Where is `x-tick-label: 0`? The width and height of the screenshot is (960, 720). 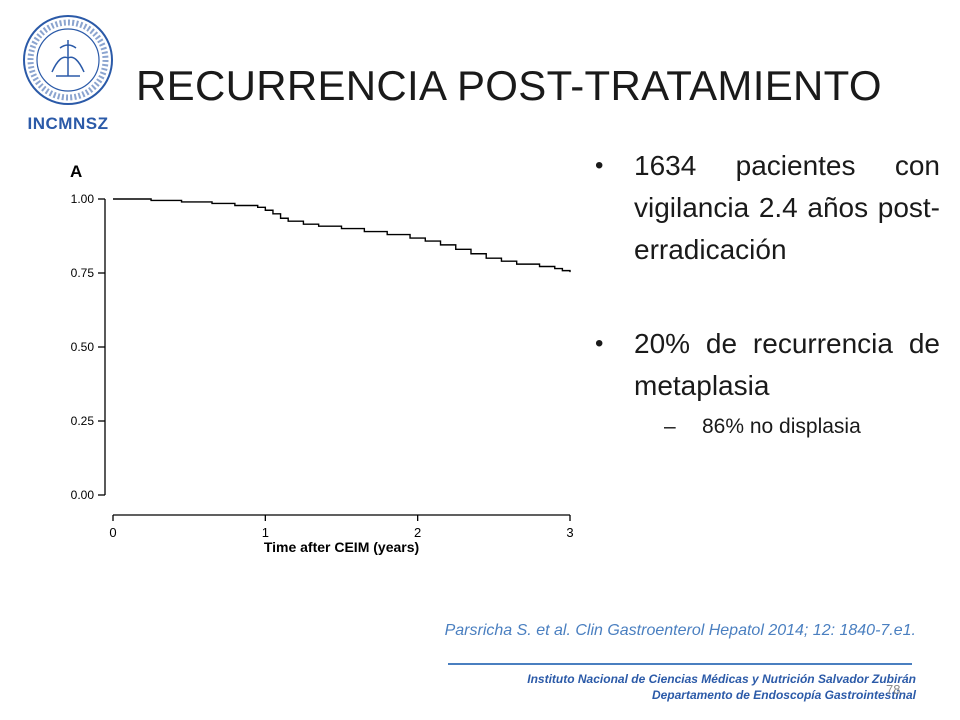 x-tick-label: 0 is located at coordinates (112, 532).